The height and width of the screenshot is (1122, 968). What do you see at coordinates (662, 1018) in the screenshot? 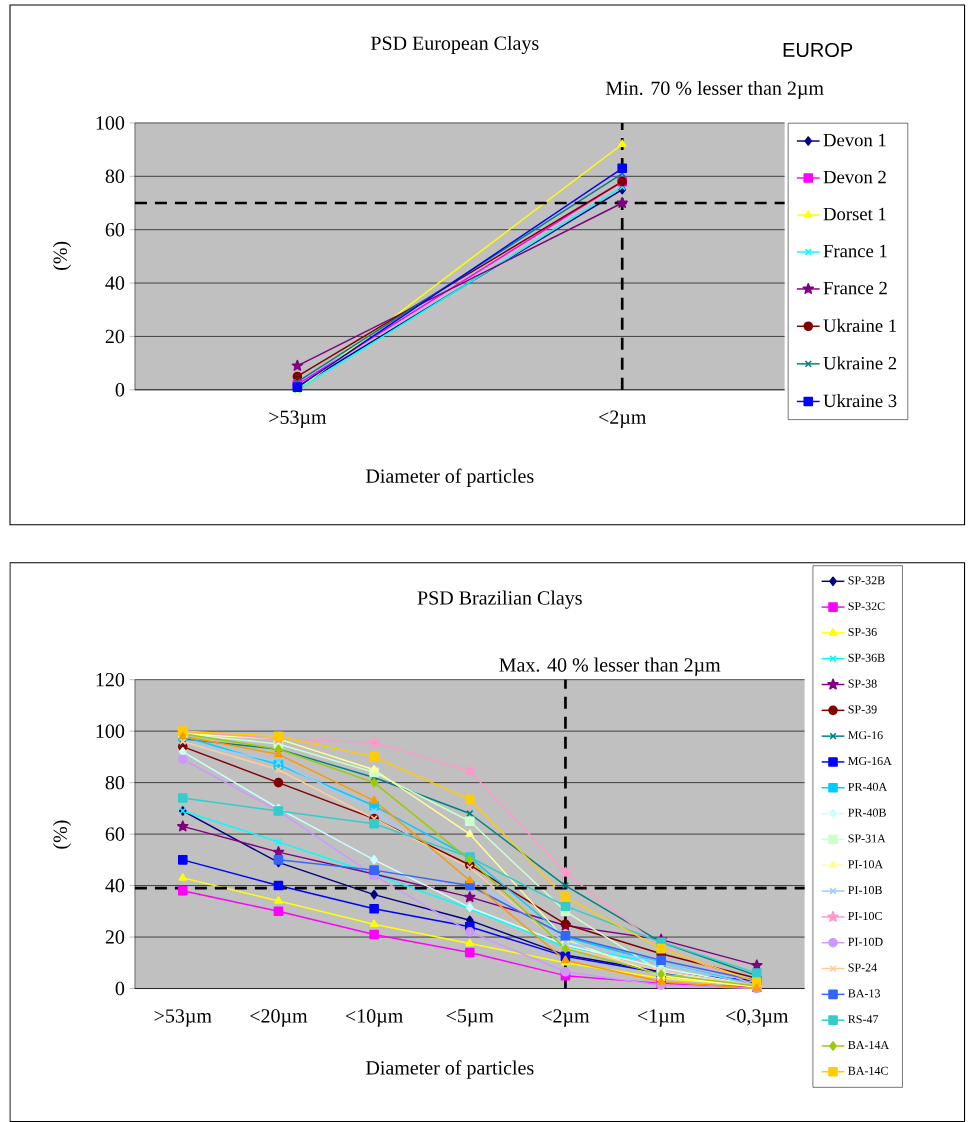
I see `x-tick-label: <1µm` at bounding box center [662, 1018].